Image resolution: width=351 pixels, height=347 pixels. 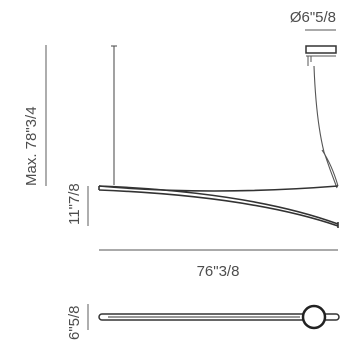 What do you see at coordinates (321, 55) in the screenshot?
I see `ceiling-canopy` at bounding box center [321, 55].